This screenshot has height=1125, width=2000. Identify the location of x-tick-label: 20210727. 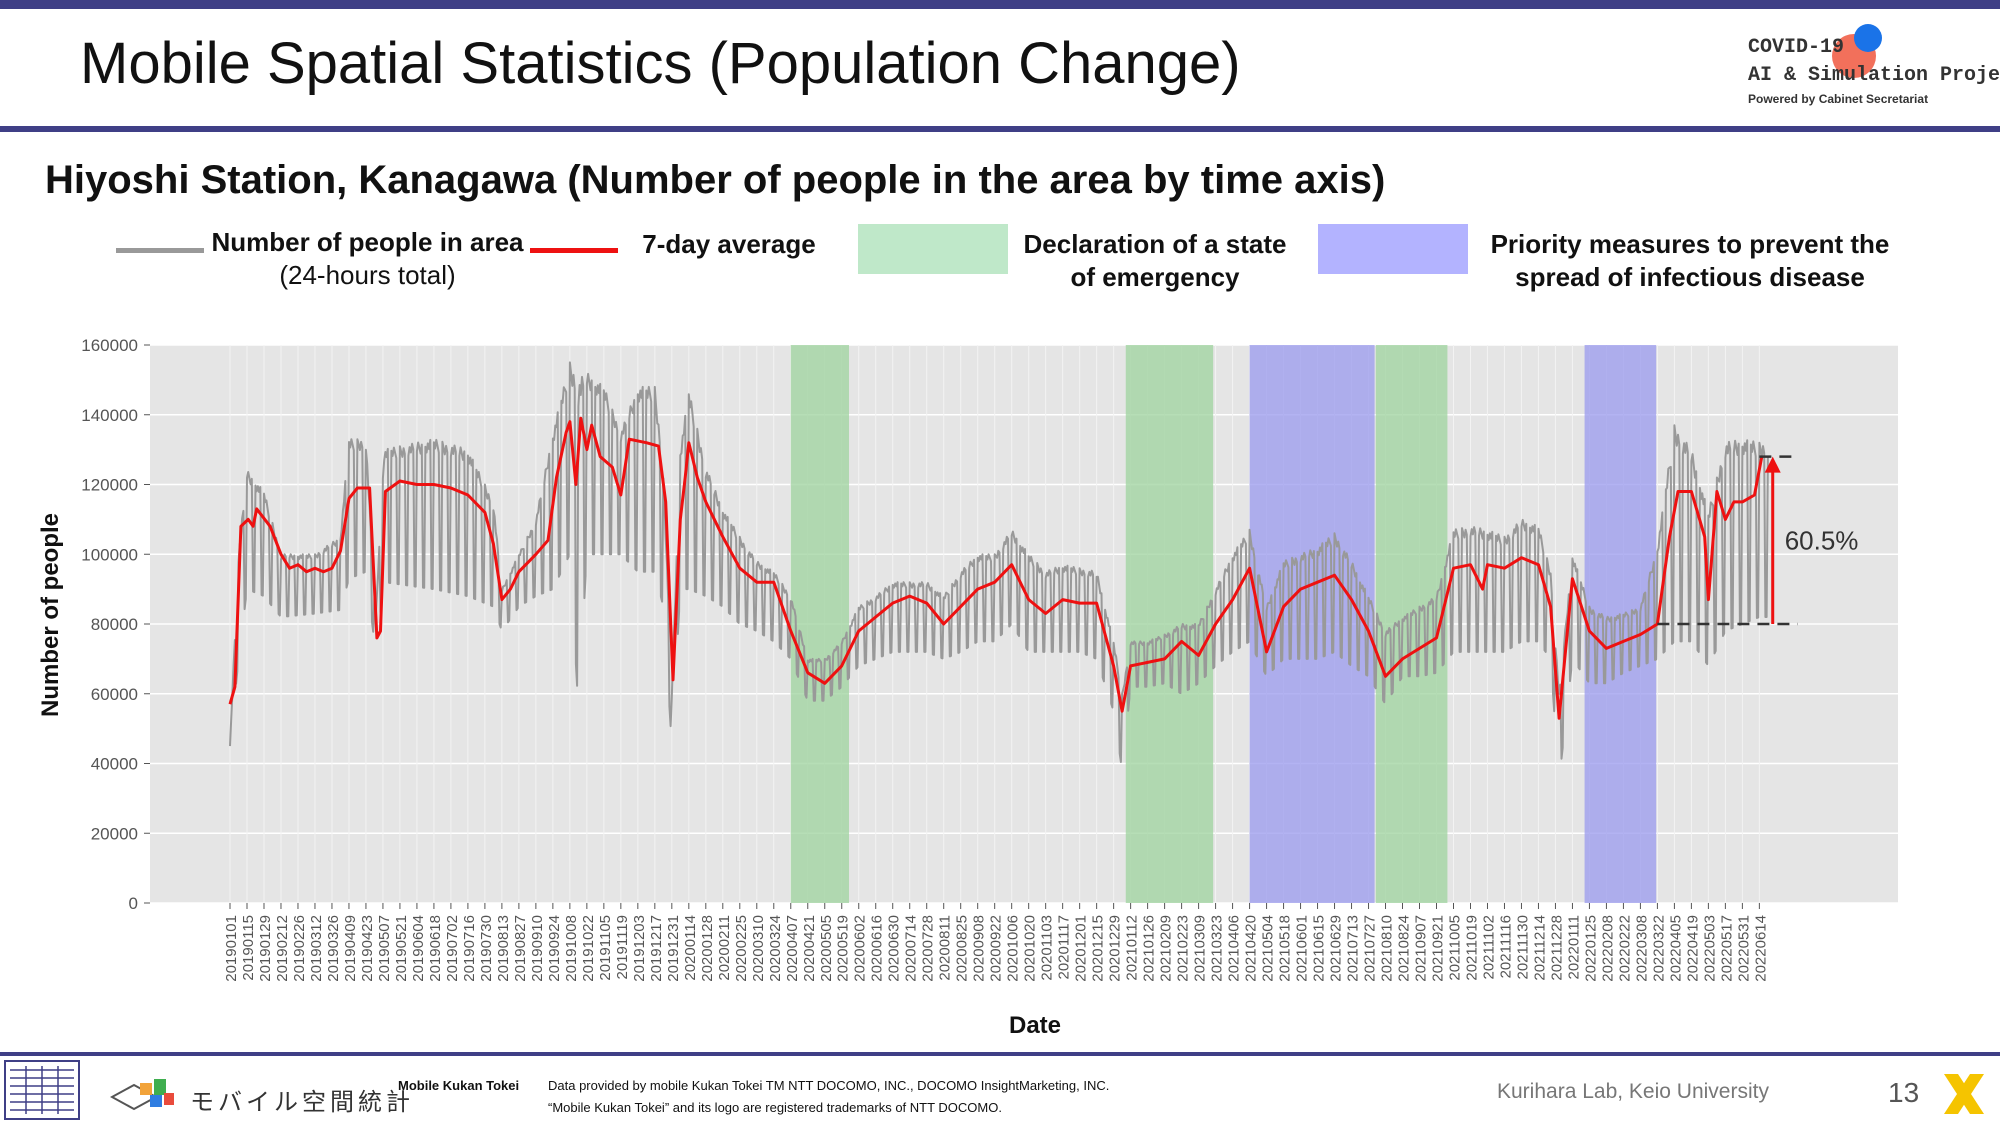
(1370, 948).